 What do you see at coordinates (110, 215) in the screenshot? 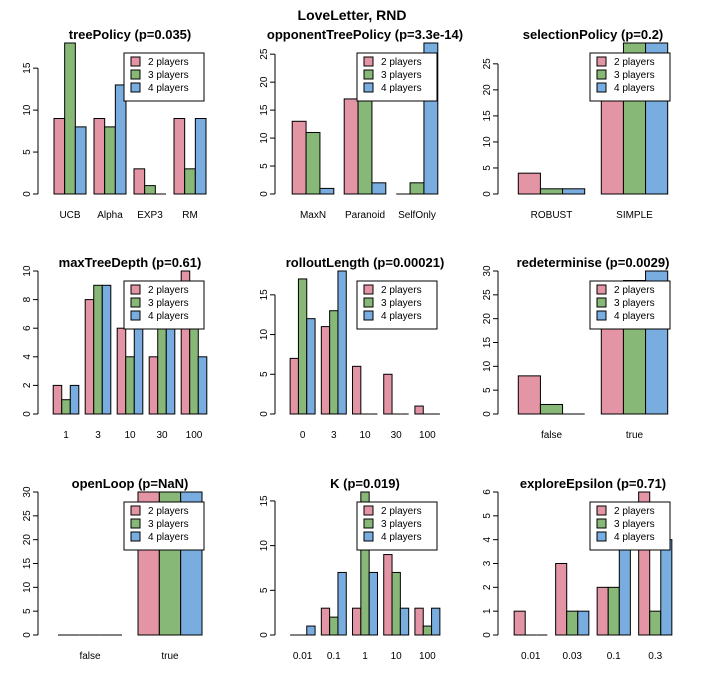
I see `x-tick-label: Alpha` at bounding box center [110, 215].